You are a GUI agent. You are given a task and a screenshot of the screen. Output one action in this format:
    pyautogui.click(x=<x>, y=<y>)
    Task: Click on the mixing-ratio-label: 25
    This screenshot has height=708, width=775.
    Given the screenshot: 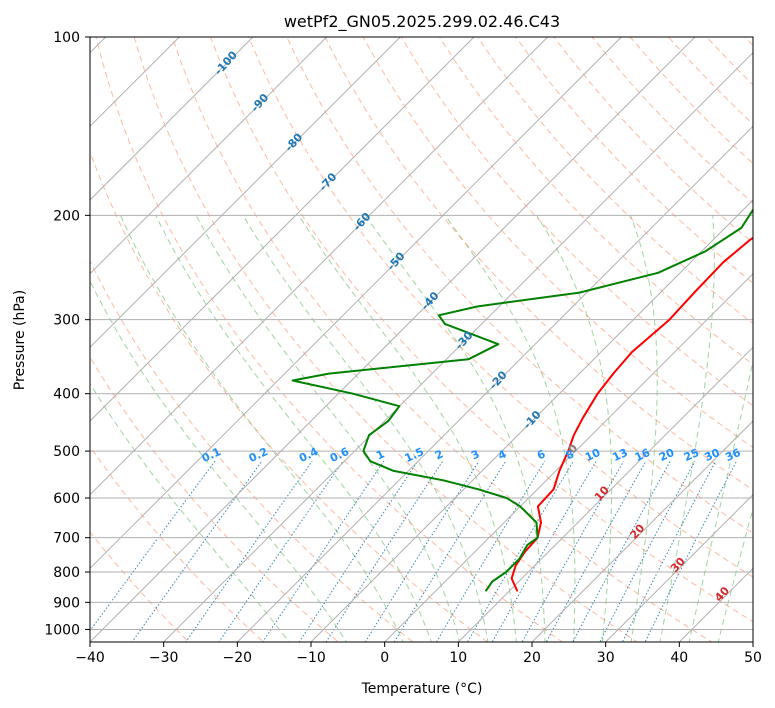 What is the action you would take?
    pyautogui.click(x=691, y=455)
    